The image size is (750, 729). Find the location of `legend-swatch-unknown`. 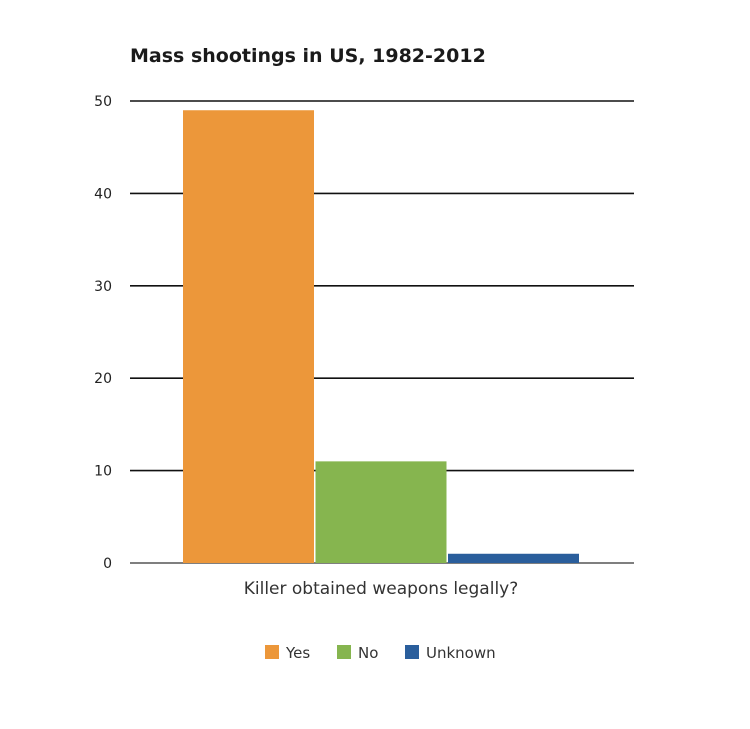

legend-swatch-unknown is located at coordinates (412, 652).